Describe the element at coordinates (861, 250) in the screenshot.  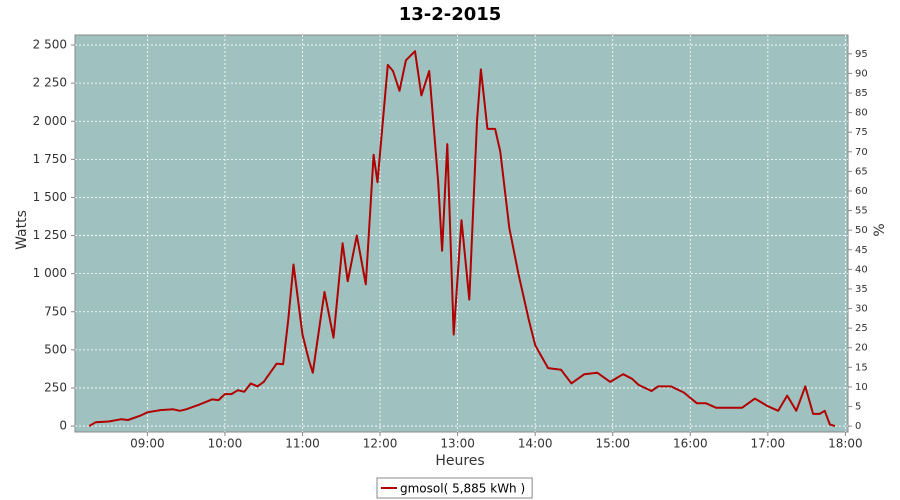
I see `y2-tick-label: 45` at that location.